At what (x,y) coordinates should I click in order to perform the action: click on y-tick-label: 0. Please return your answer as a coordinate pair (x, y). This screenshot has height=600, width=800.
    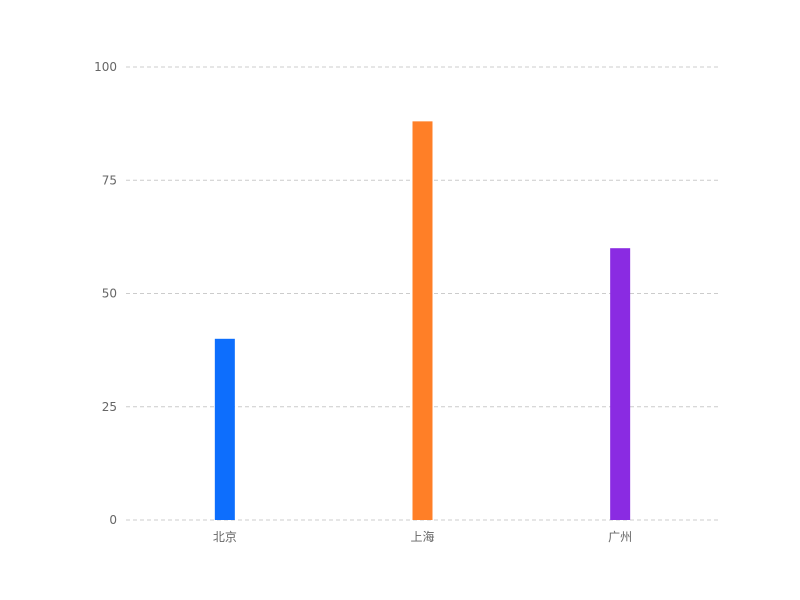
    Looking at the image, I should click on (113, 520).